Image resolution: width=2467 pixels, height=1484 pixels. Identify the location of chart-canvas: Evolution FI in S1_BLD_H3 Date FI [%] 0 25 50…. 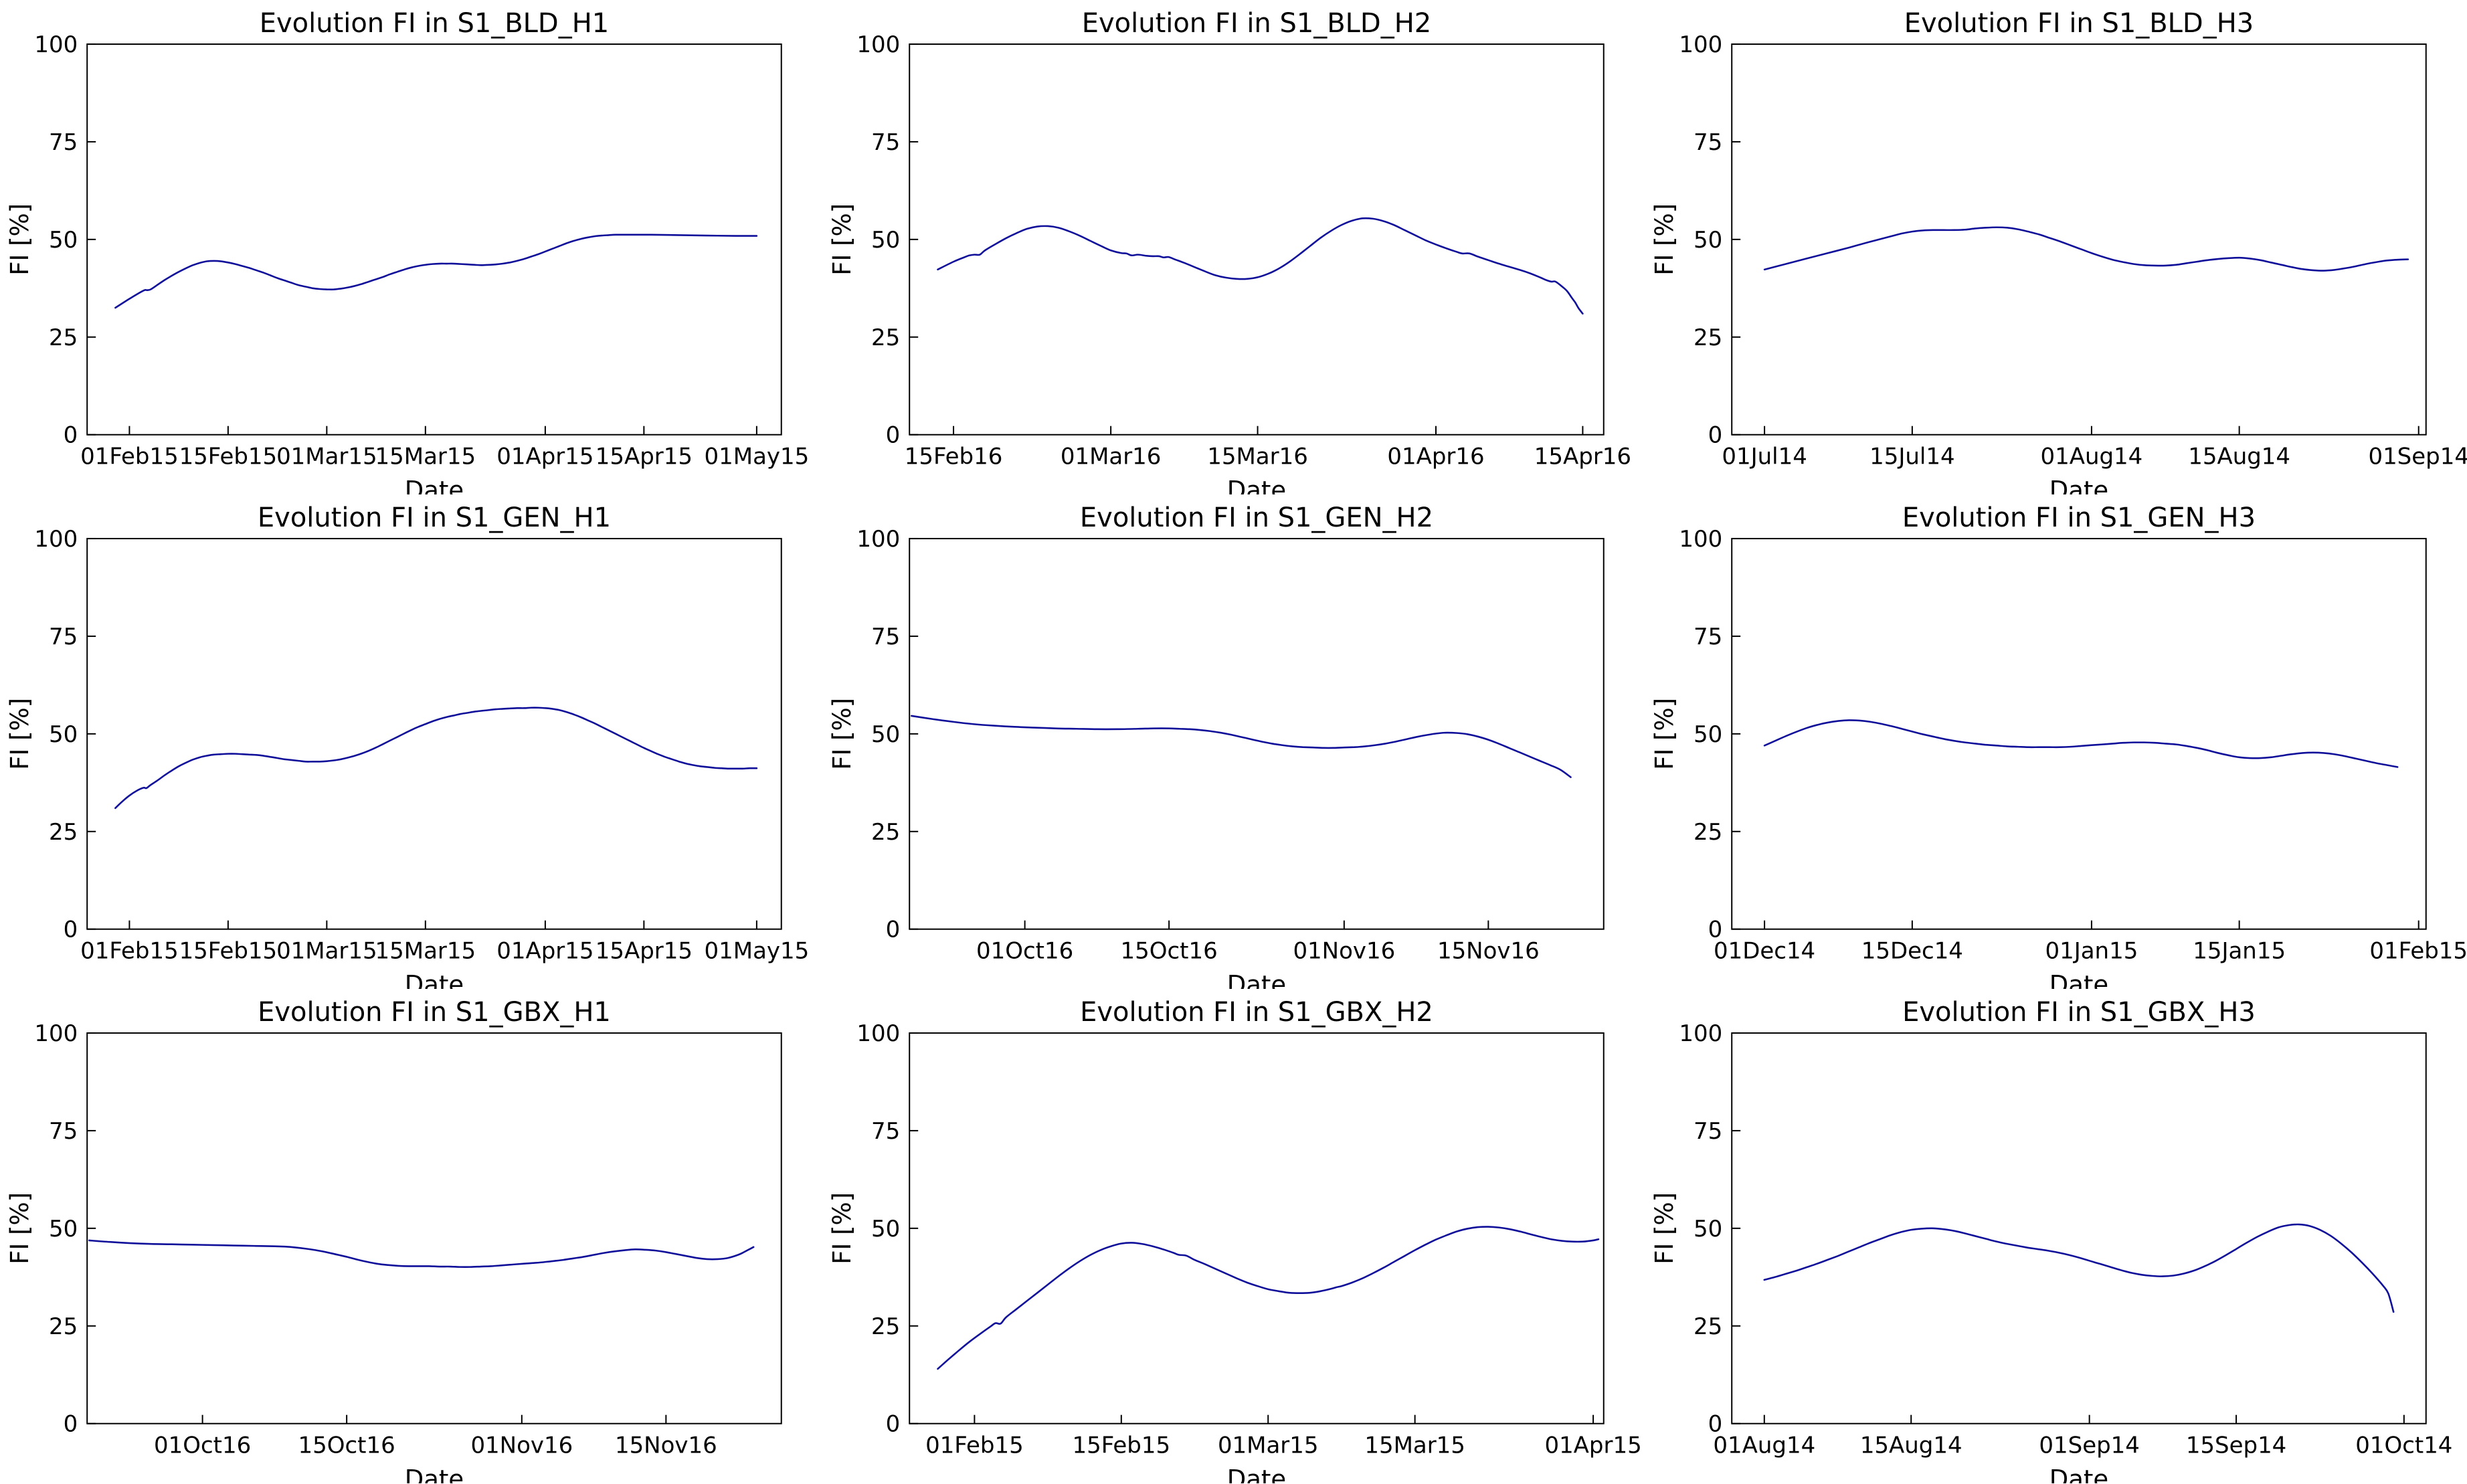
(2058, 251).